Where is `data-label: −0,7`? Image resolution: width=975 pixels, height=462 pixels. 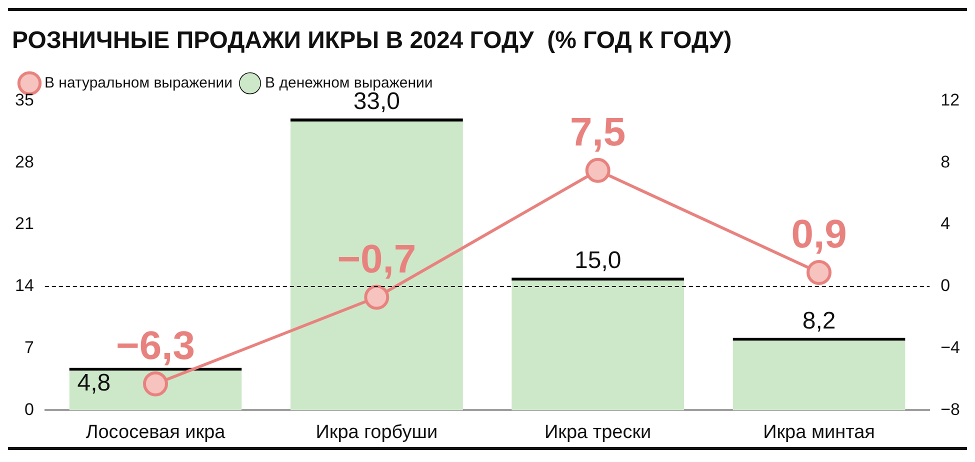 data-label: −0,7 is located at coordinates (376, 259).